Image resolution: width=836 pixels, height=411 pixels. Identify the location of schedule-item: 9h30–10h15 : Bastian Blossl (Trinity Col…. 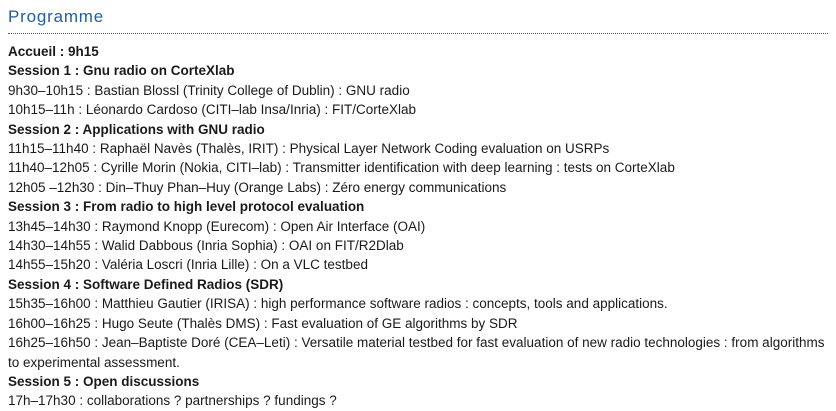
(209, 90).